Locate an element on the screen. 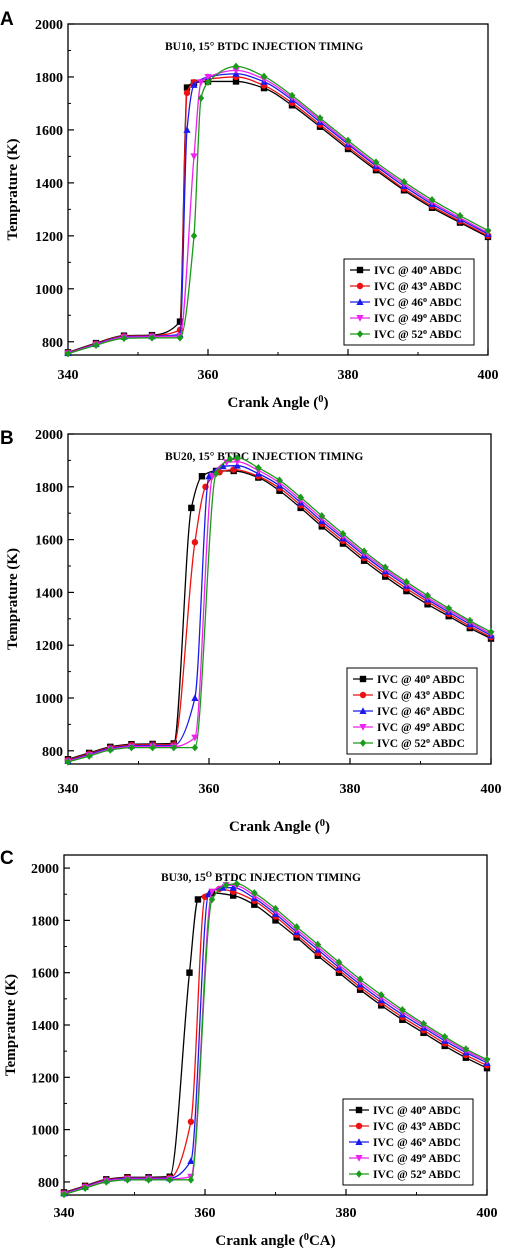 The height and width of the screenshot is (1250, 505). legend-entry-label: IVC @ 43o ABDC is located at coordinates (421, 695).